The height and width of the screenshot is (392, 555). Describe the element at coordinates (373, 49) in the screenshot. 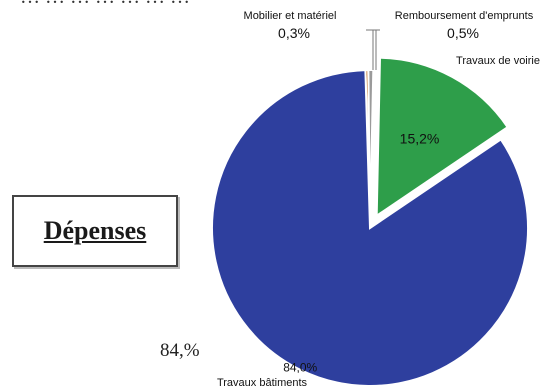

I see `leader-lines` at that location.